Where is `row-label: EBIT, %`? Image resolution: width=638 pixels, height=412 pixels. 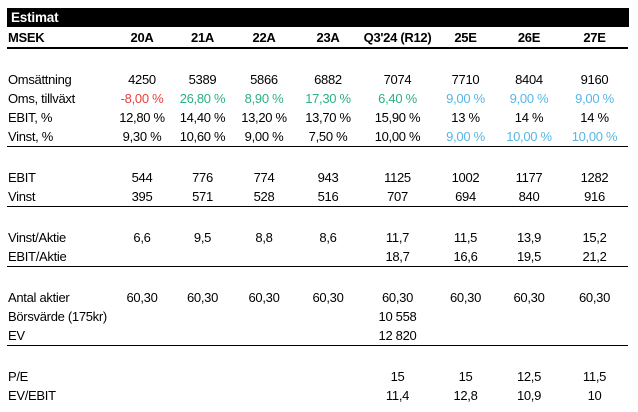 row-label: EBIT, % is located at coordinates (30, 117).